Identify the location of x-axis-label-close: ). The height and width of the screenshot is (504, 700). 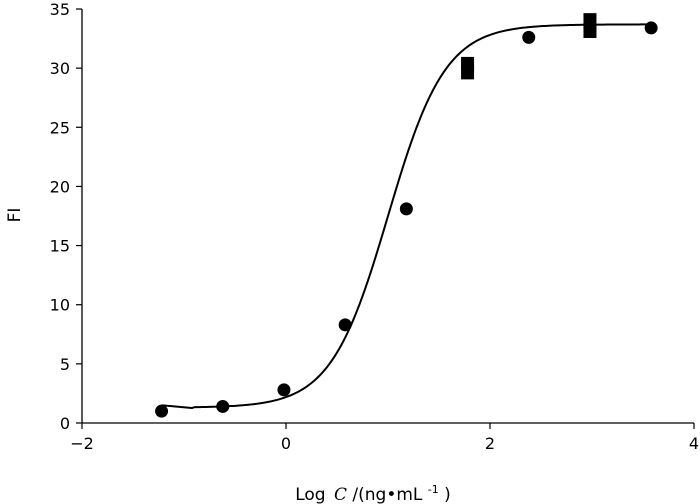
(447, 494).